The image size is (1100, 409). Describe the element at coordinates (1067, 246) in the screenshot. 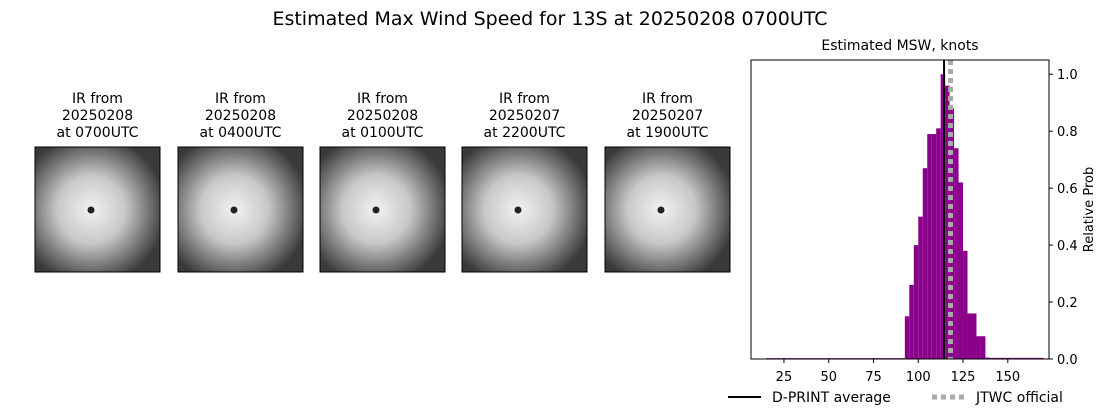

I see `y-tick-label: 0.4` at that location.